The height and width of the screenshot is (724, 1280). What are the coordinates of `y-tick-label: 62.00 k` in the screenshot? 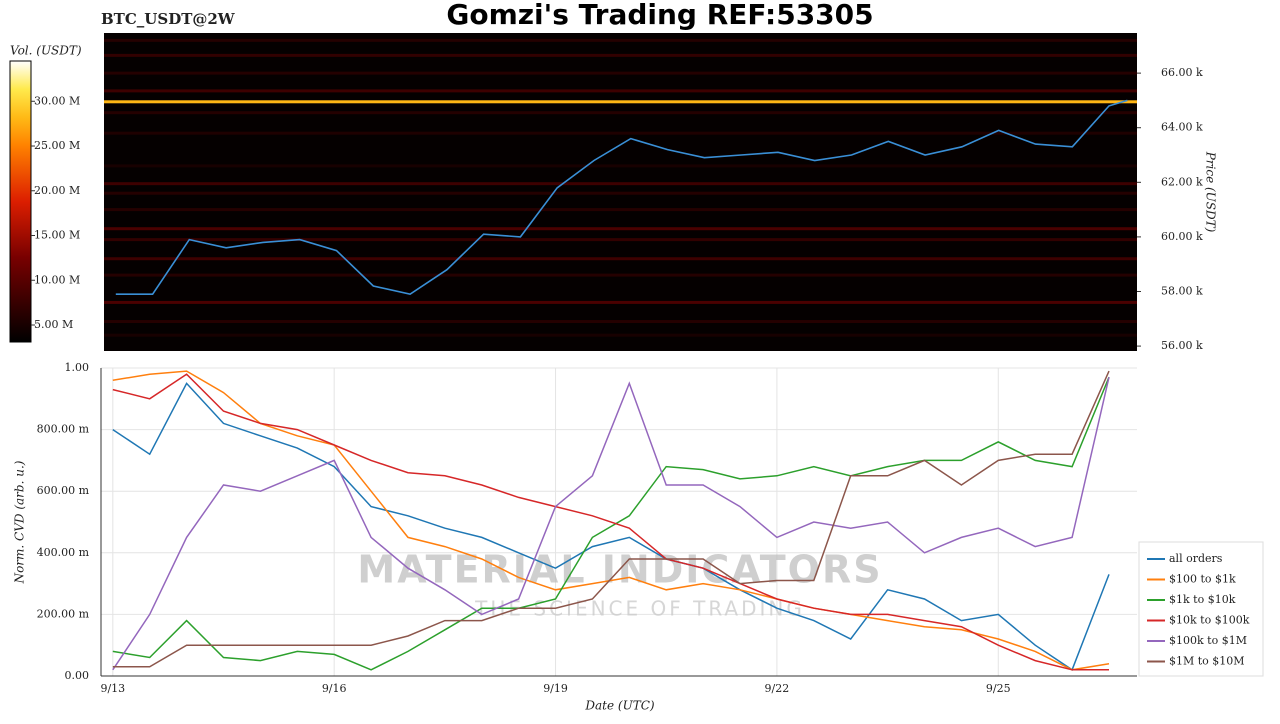 It's located at (1182, 181).